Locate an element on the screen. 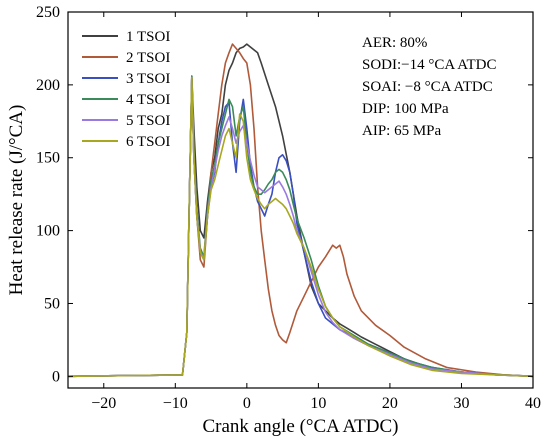  legend-label-4: 4 TSOI is located at coordinates (148, 100).